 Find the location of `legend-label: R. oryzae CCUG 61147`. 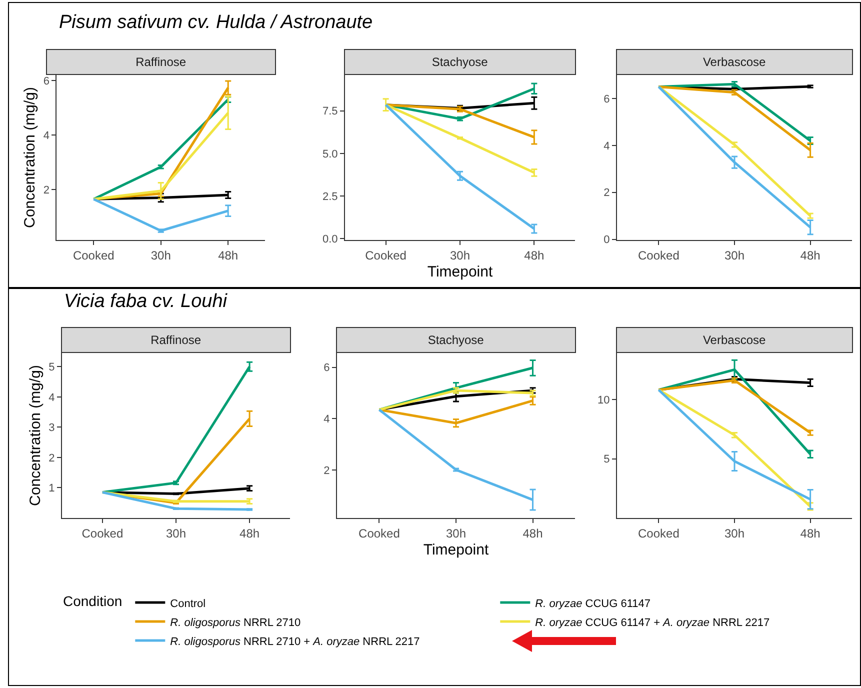

legend-label: R. oryzae CCUG 61147 is located at coordinates (593, 604).